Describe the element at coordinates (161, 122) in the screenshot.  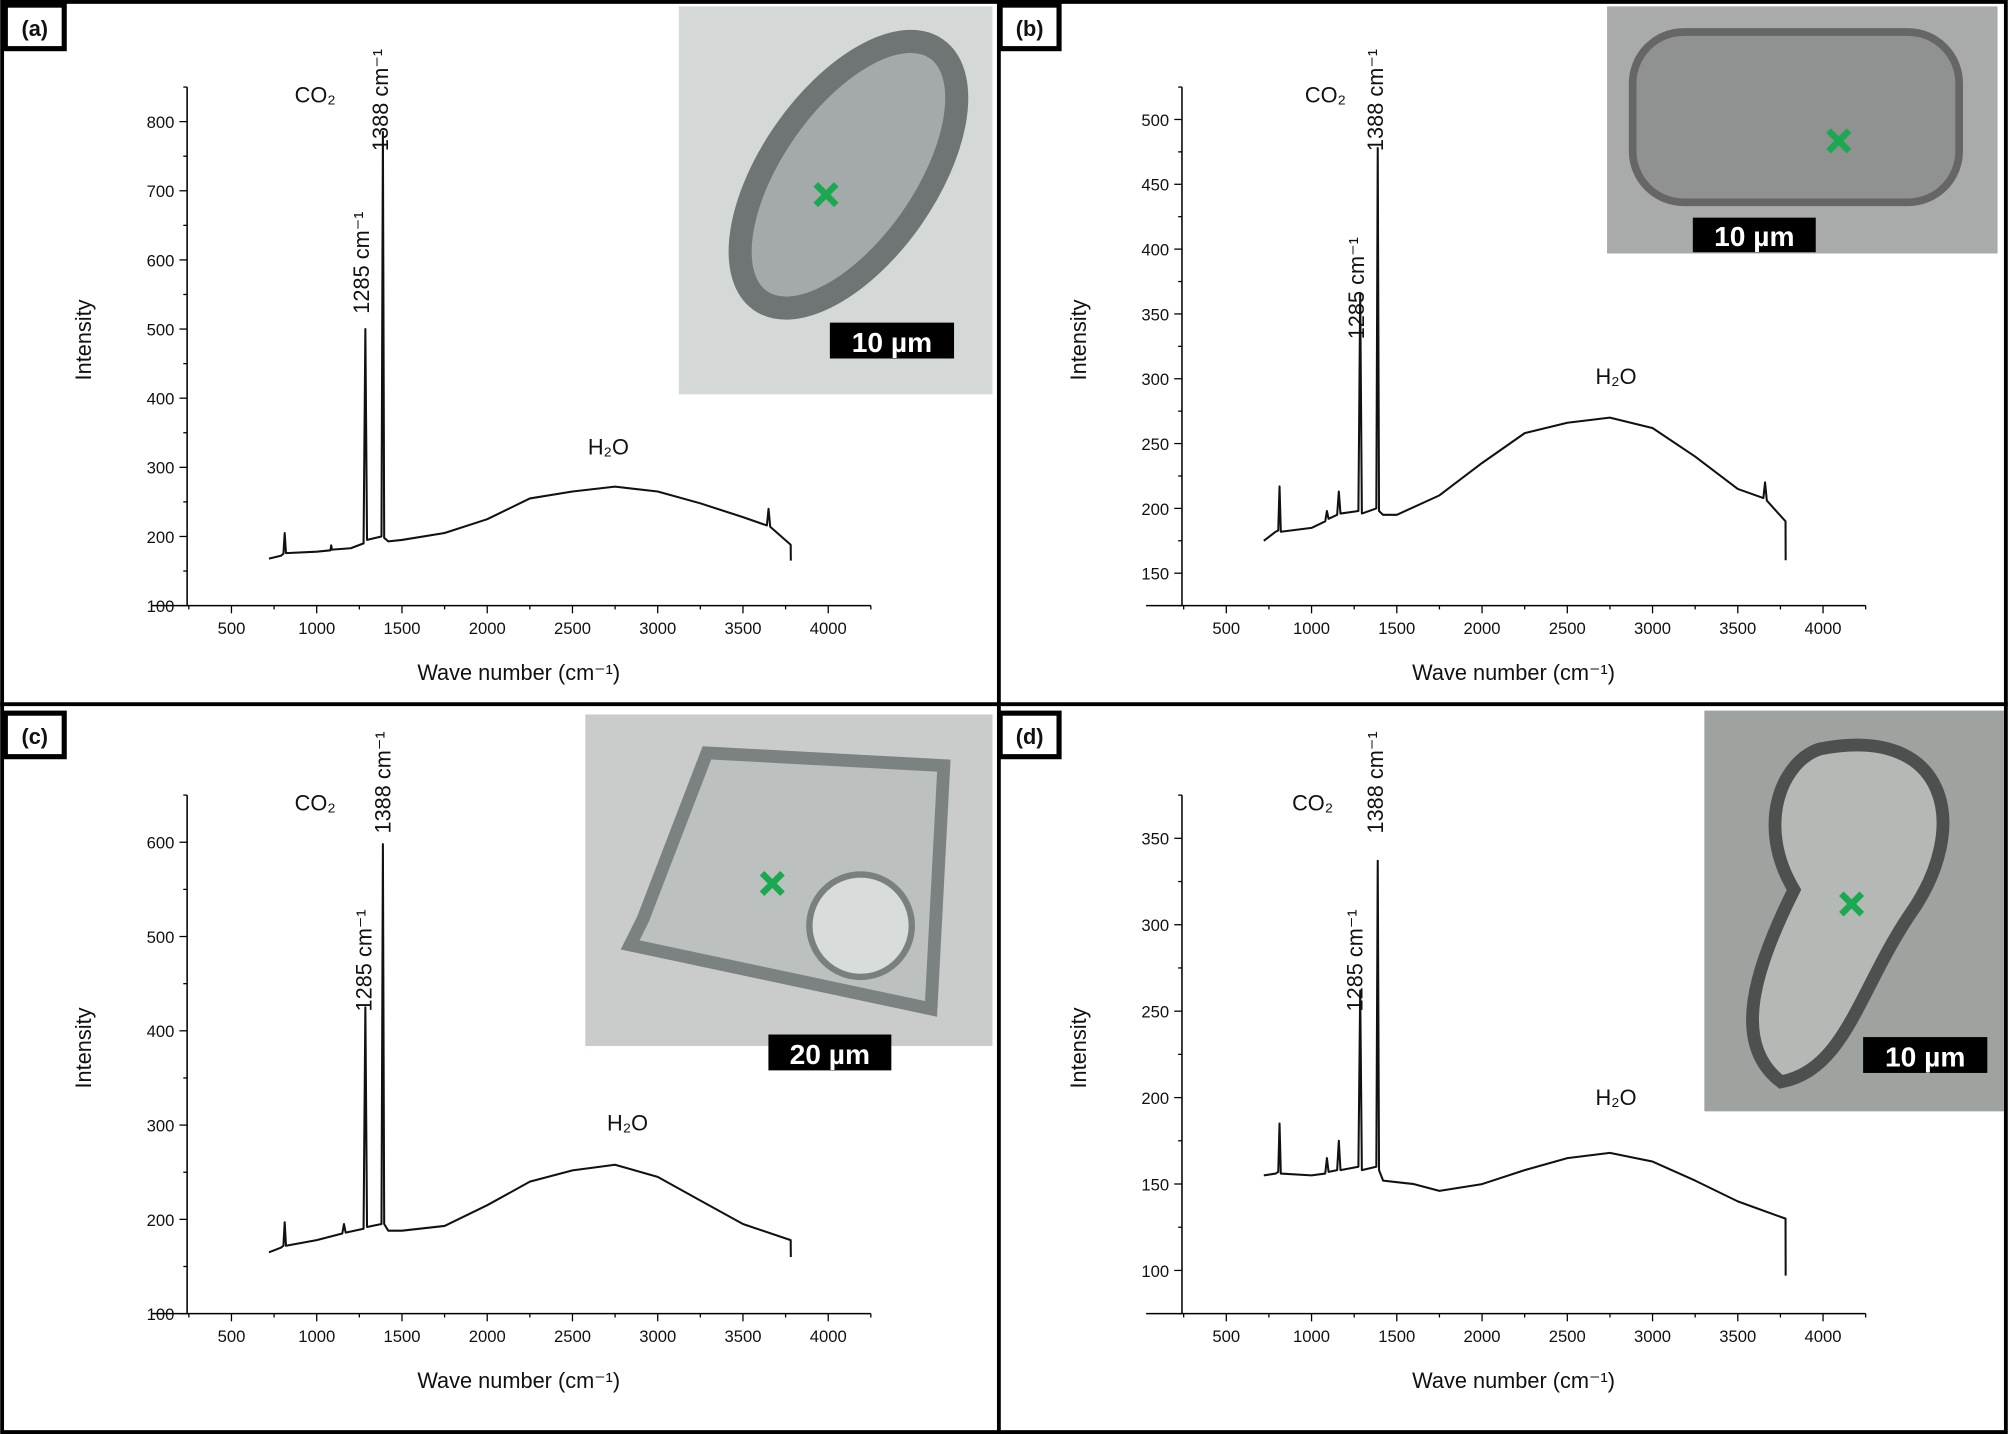
I see `y-tick-label: 800` at that location.